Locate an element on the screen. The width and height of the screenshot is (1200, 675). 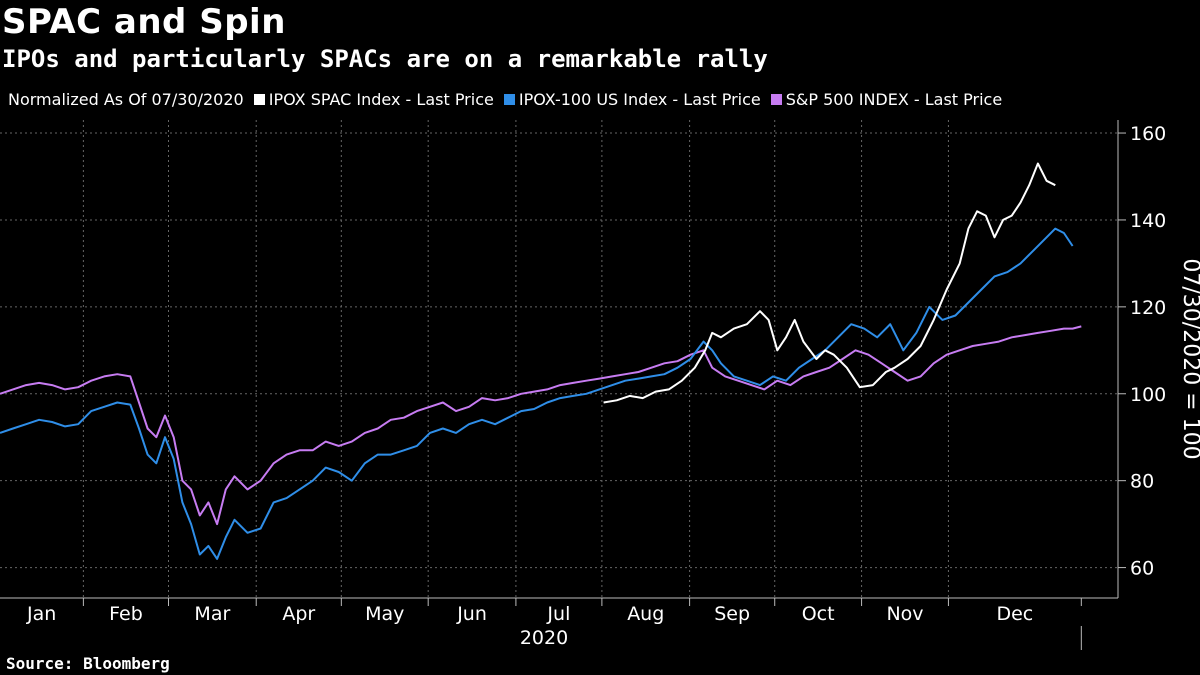
chart-title: SPAC and Spin is located at coordinates (144, 22).